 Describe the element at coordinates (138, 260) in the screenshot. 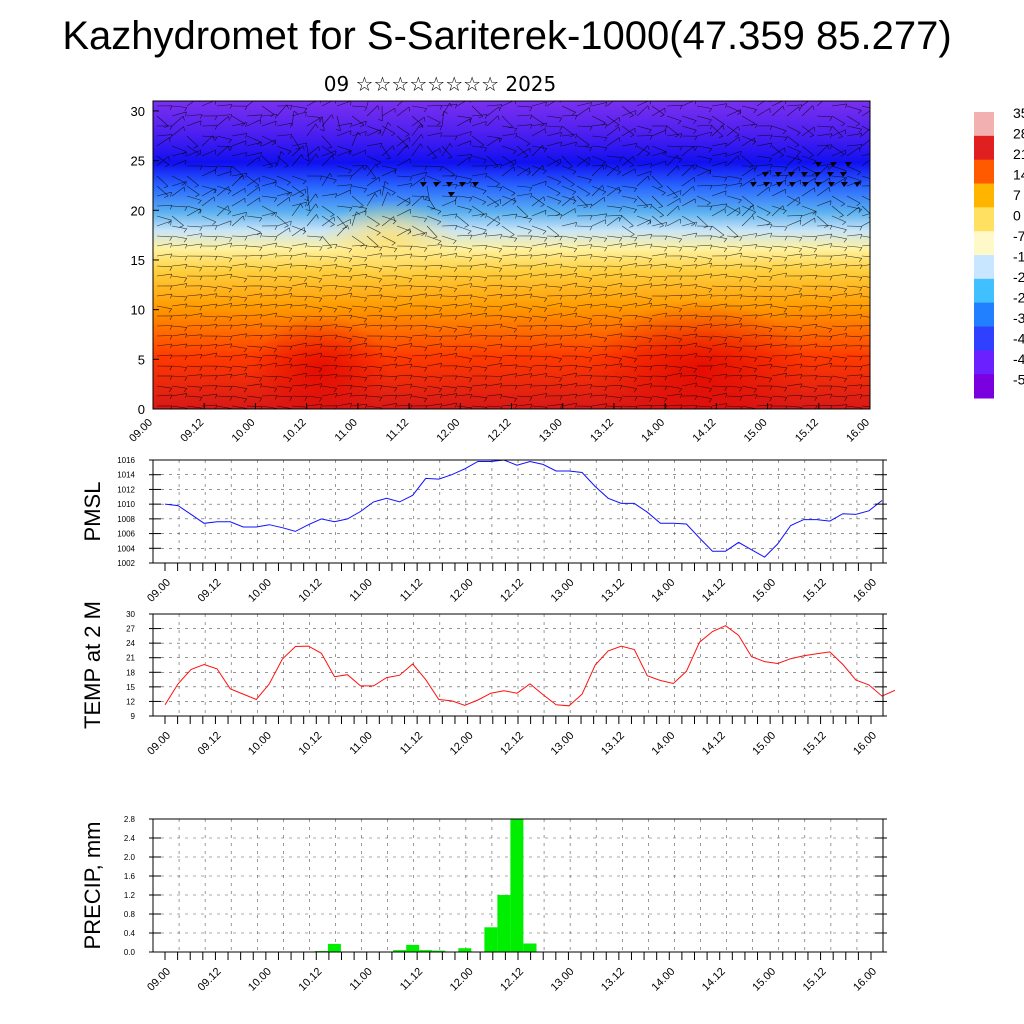

I see `y-tick-label: 15` at that location.